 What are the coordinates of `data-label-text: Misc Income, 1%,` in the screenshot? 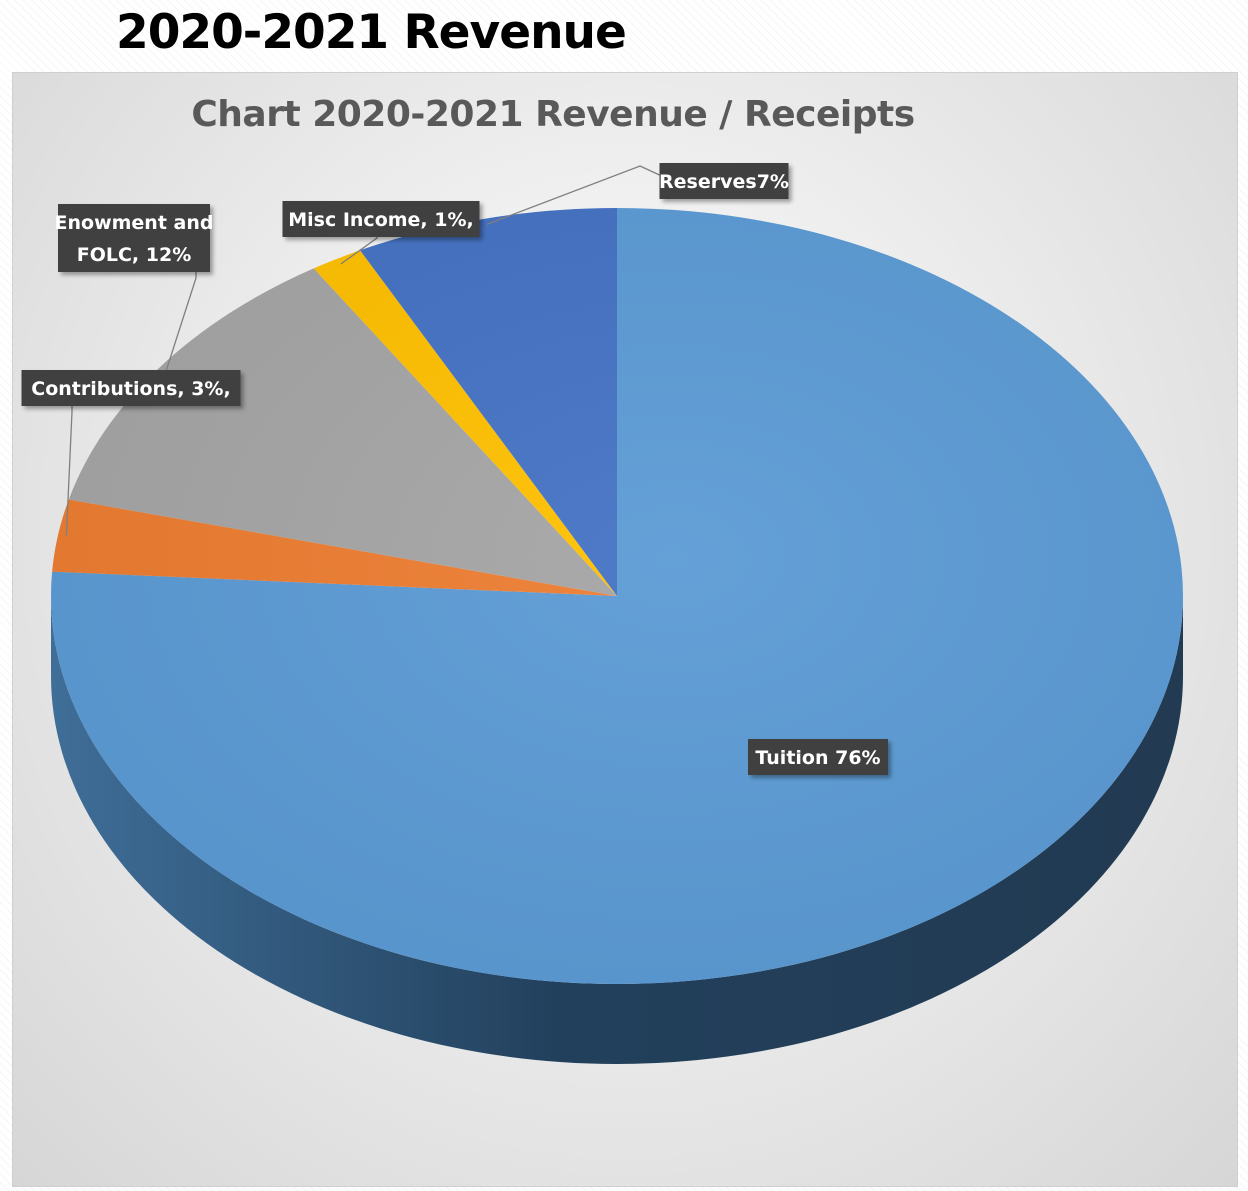 It's located at (381, 220).